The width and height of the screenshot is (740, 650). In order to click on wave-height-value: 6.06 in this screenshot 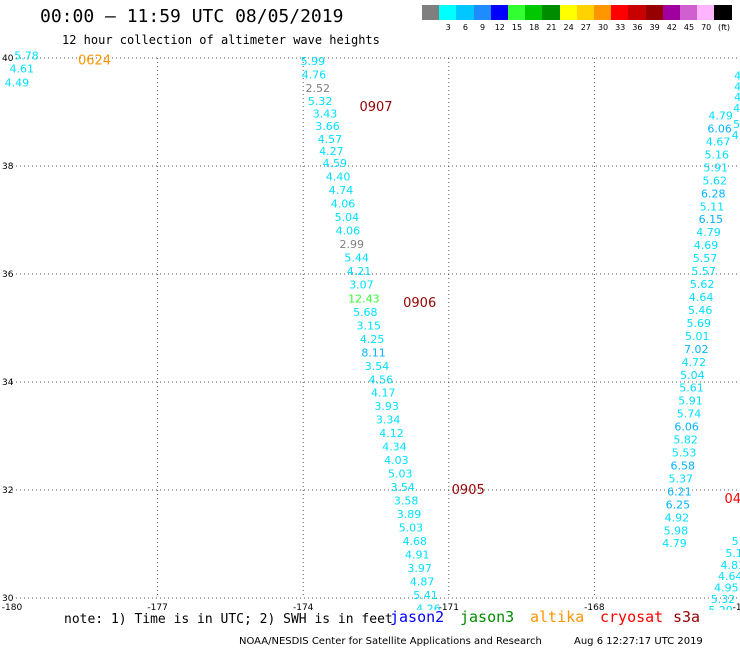, I will do `click(719, 129)`.